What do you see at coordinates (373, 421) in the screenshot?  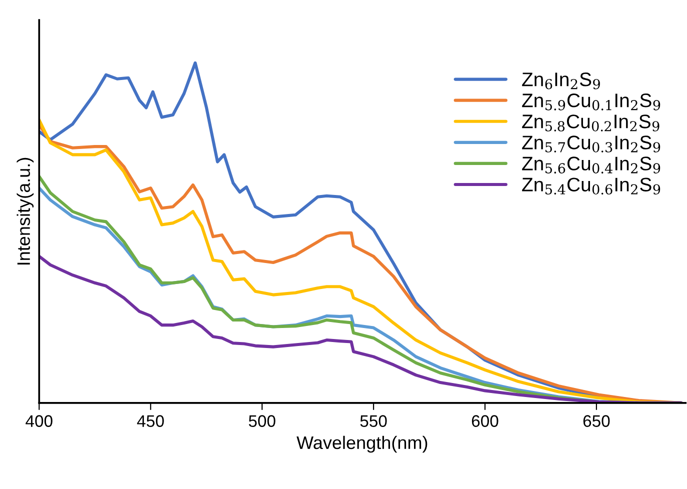 I see `x-tick-label: 550` at bounding box center [373, 421].